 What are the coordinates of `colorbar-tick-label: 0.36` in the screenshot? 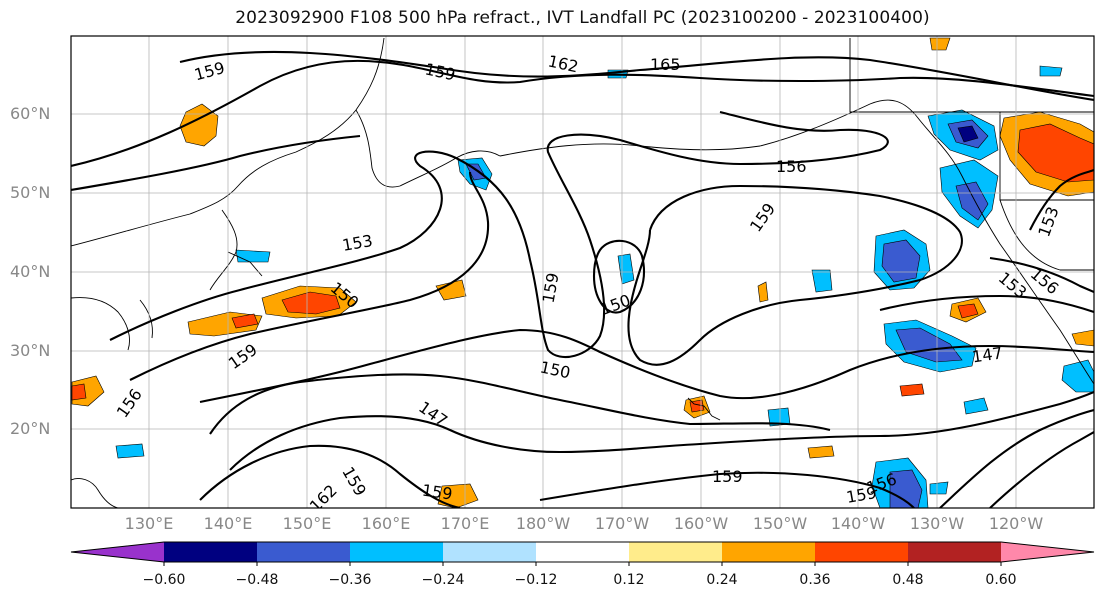 It's located at (815, 580).